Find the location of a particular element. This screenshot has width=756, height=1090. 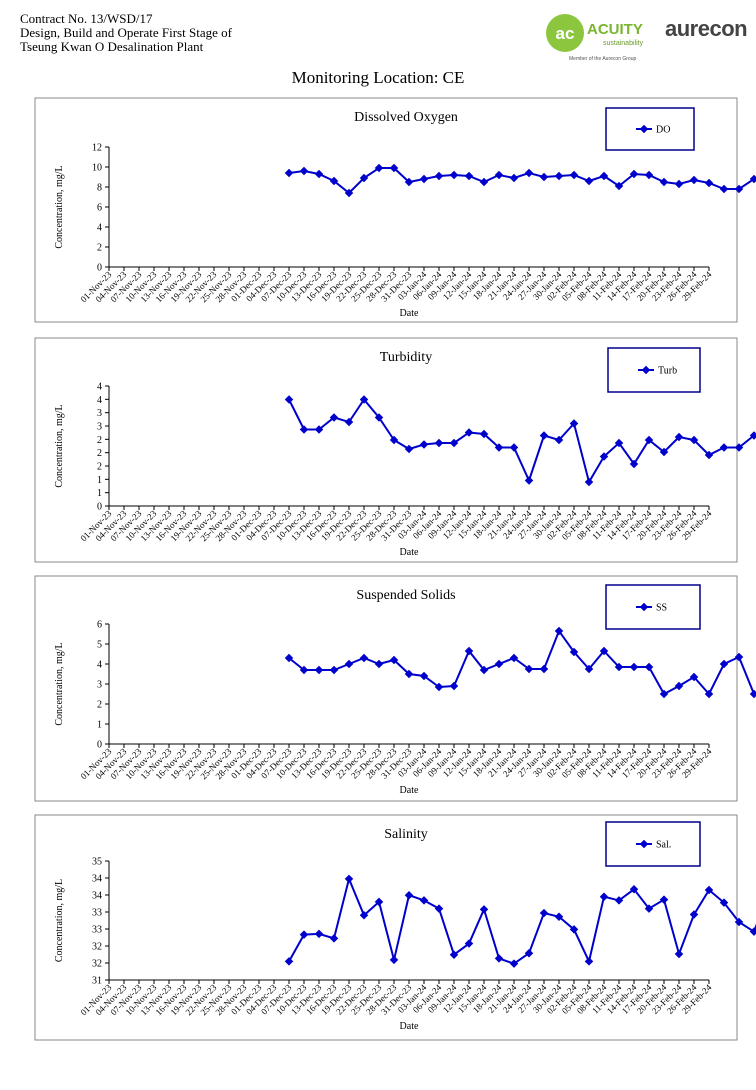

legend-label: SS is located at coordinates (661, 608).